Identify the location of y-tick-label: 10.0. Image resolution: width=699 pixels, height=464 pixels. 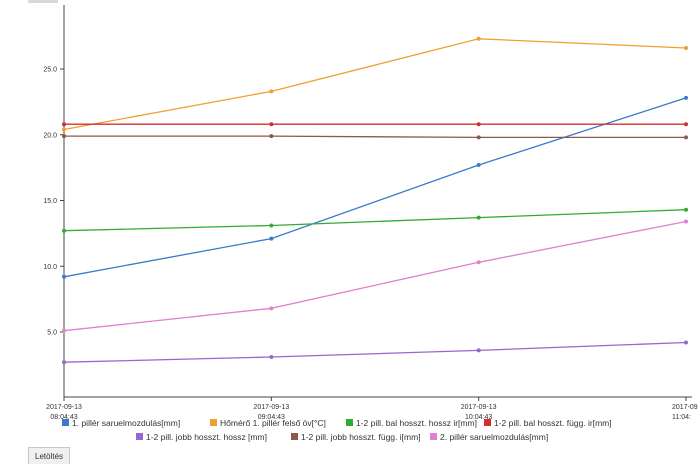
(50, 267).